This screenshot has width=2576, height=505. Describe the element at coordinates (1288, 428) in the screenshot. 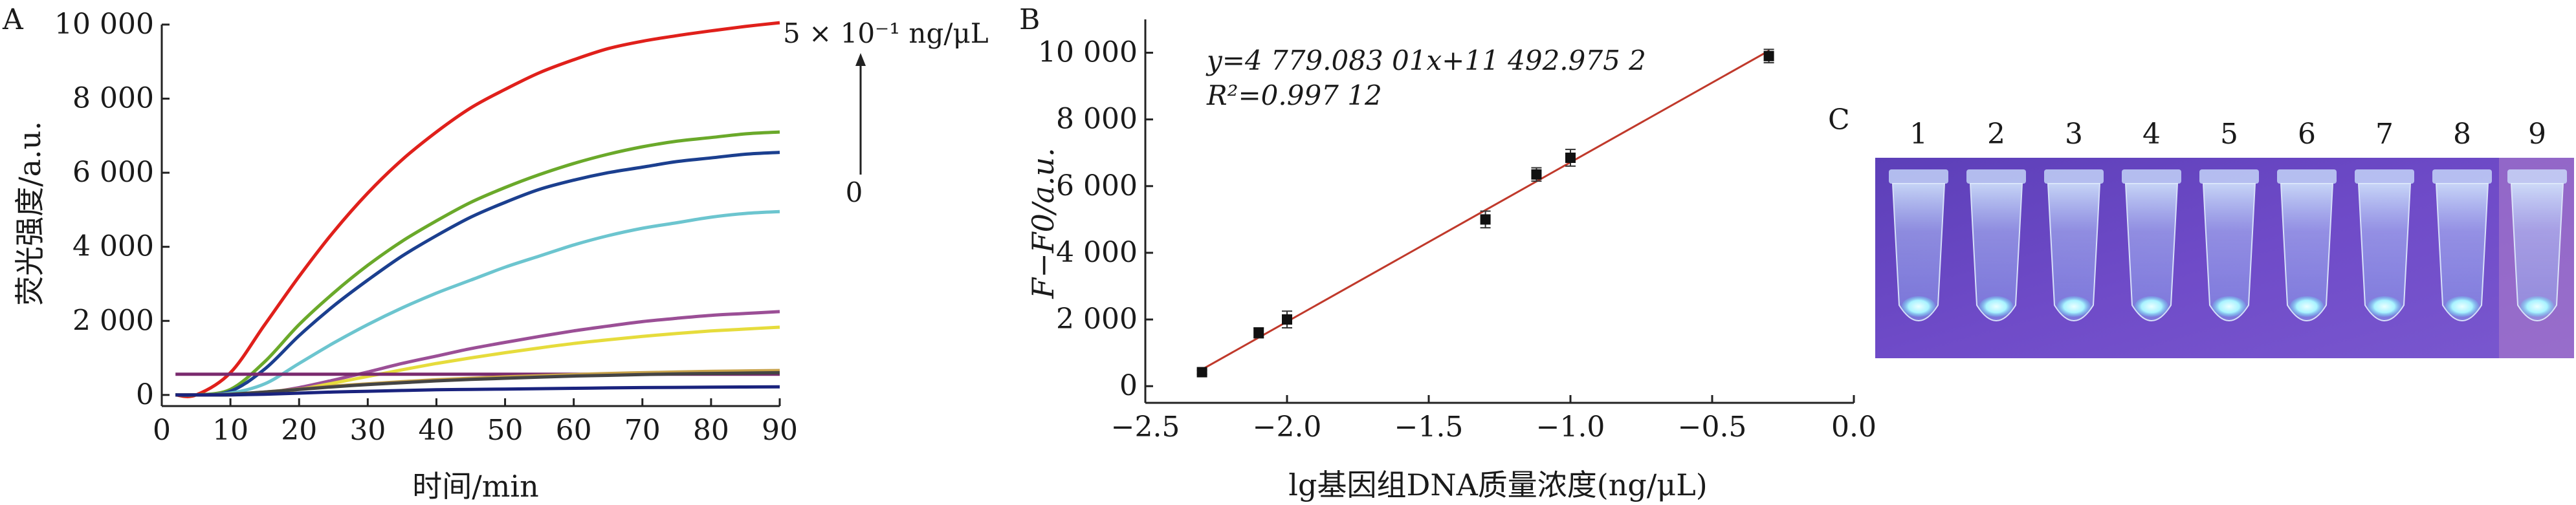

I see `panel-b-x-tick-label: −2.0` at that location.